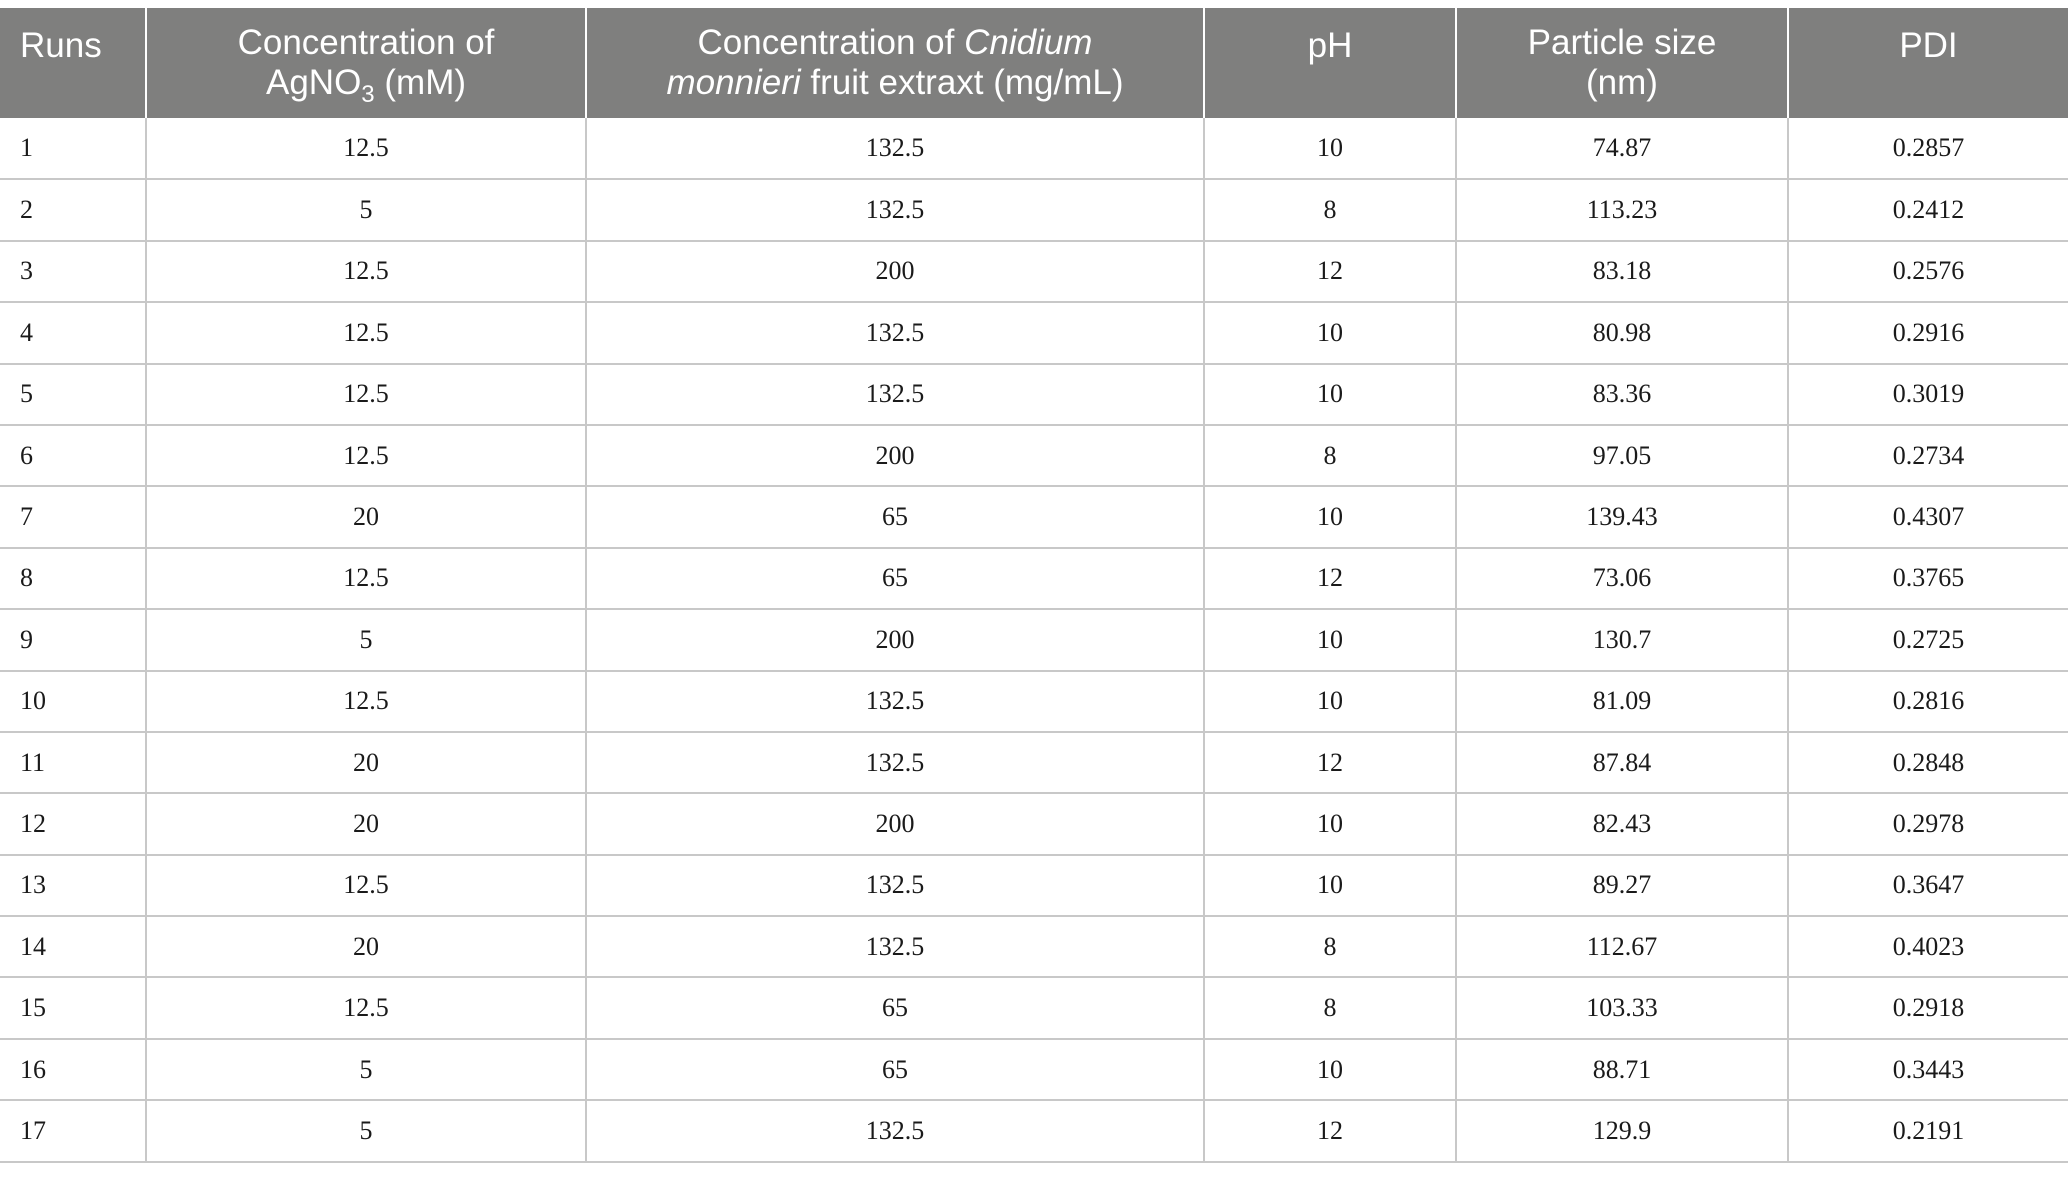 The image size is (2068, 1177). I want to click on table-row: 15 12.5 65 8 103.33 0.2918, so click(1034, 1008).